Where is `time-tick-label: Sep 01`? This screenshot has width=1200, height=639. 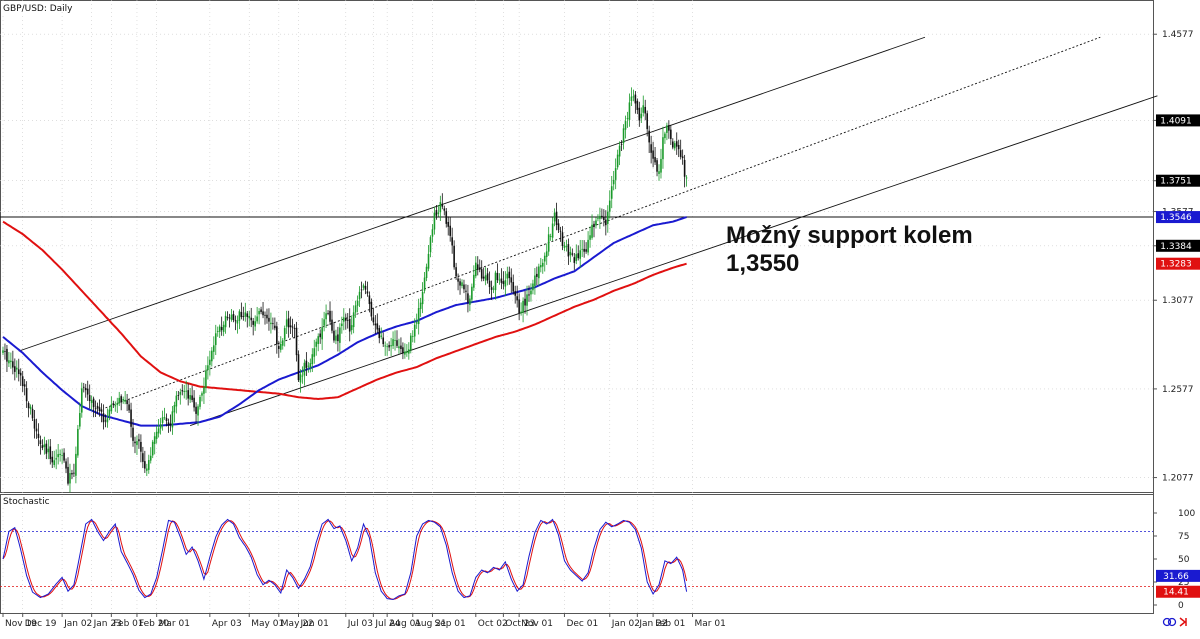
time-tick-label: Sep 01 is located at coordinates (449, 624).